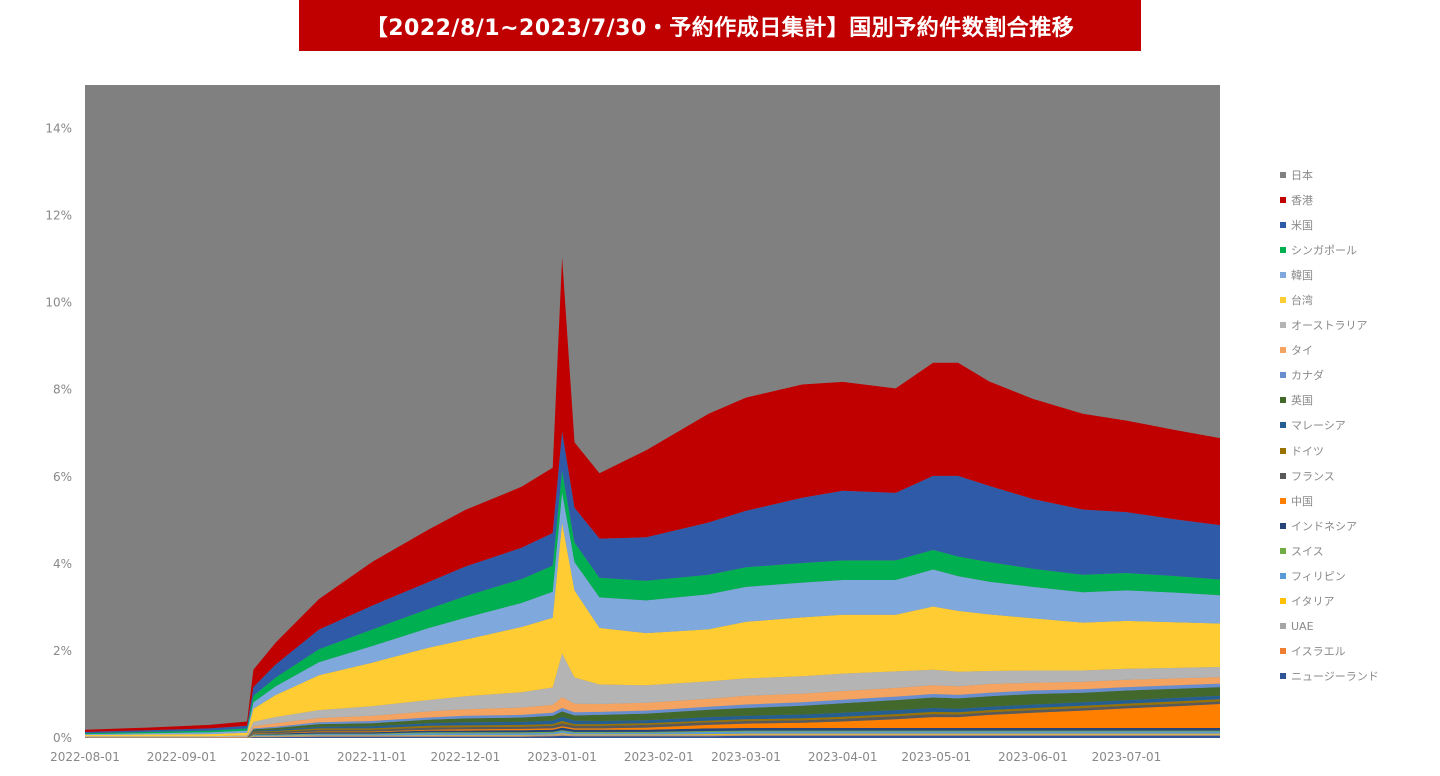 This screenshot has height=776, width=1440. What do you see at coordinates (1302, 501) in the screenshot?
I see `legend-label: 中国` at bounding box center [1302, 501].